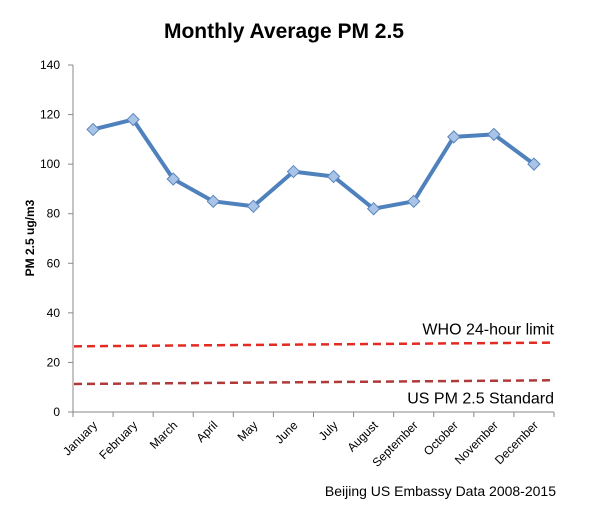 The height and width of the screenshot is (525, 602). What do you see at coordinates (50, 164) in the screenshot?
I see `y-tick-label: 100` at bounding box center [50, 164].